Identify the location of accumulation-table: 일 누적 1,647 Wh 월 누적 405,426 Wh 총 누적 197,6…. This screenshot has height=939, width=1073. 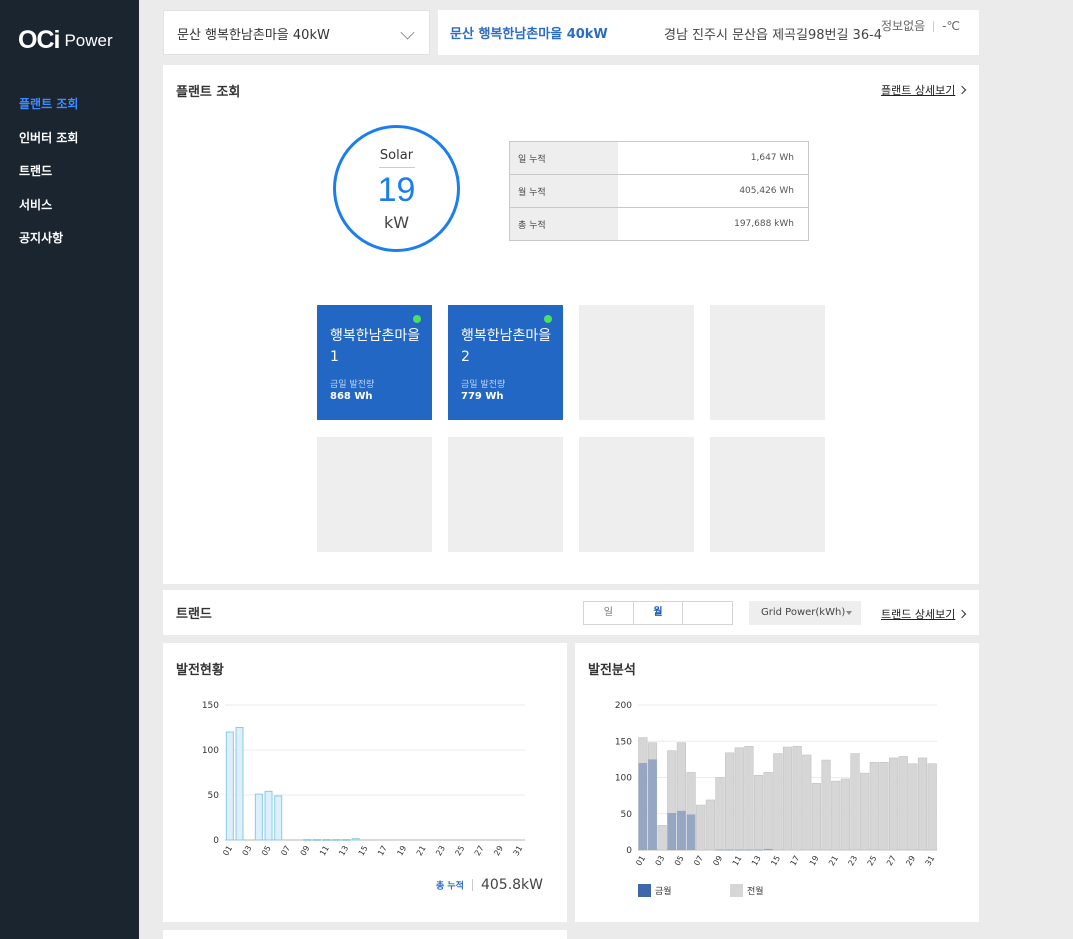
(659, 191).